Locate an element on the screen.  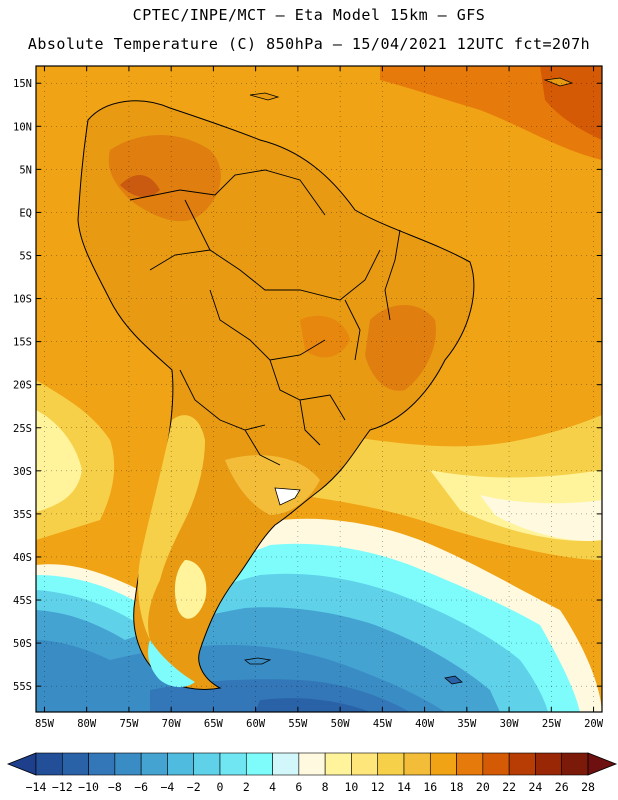
colorbar-label: 26 is located at coordinates (562, 787).